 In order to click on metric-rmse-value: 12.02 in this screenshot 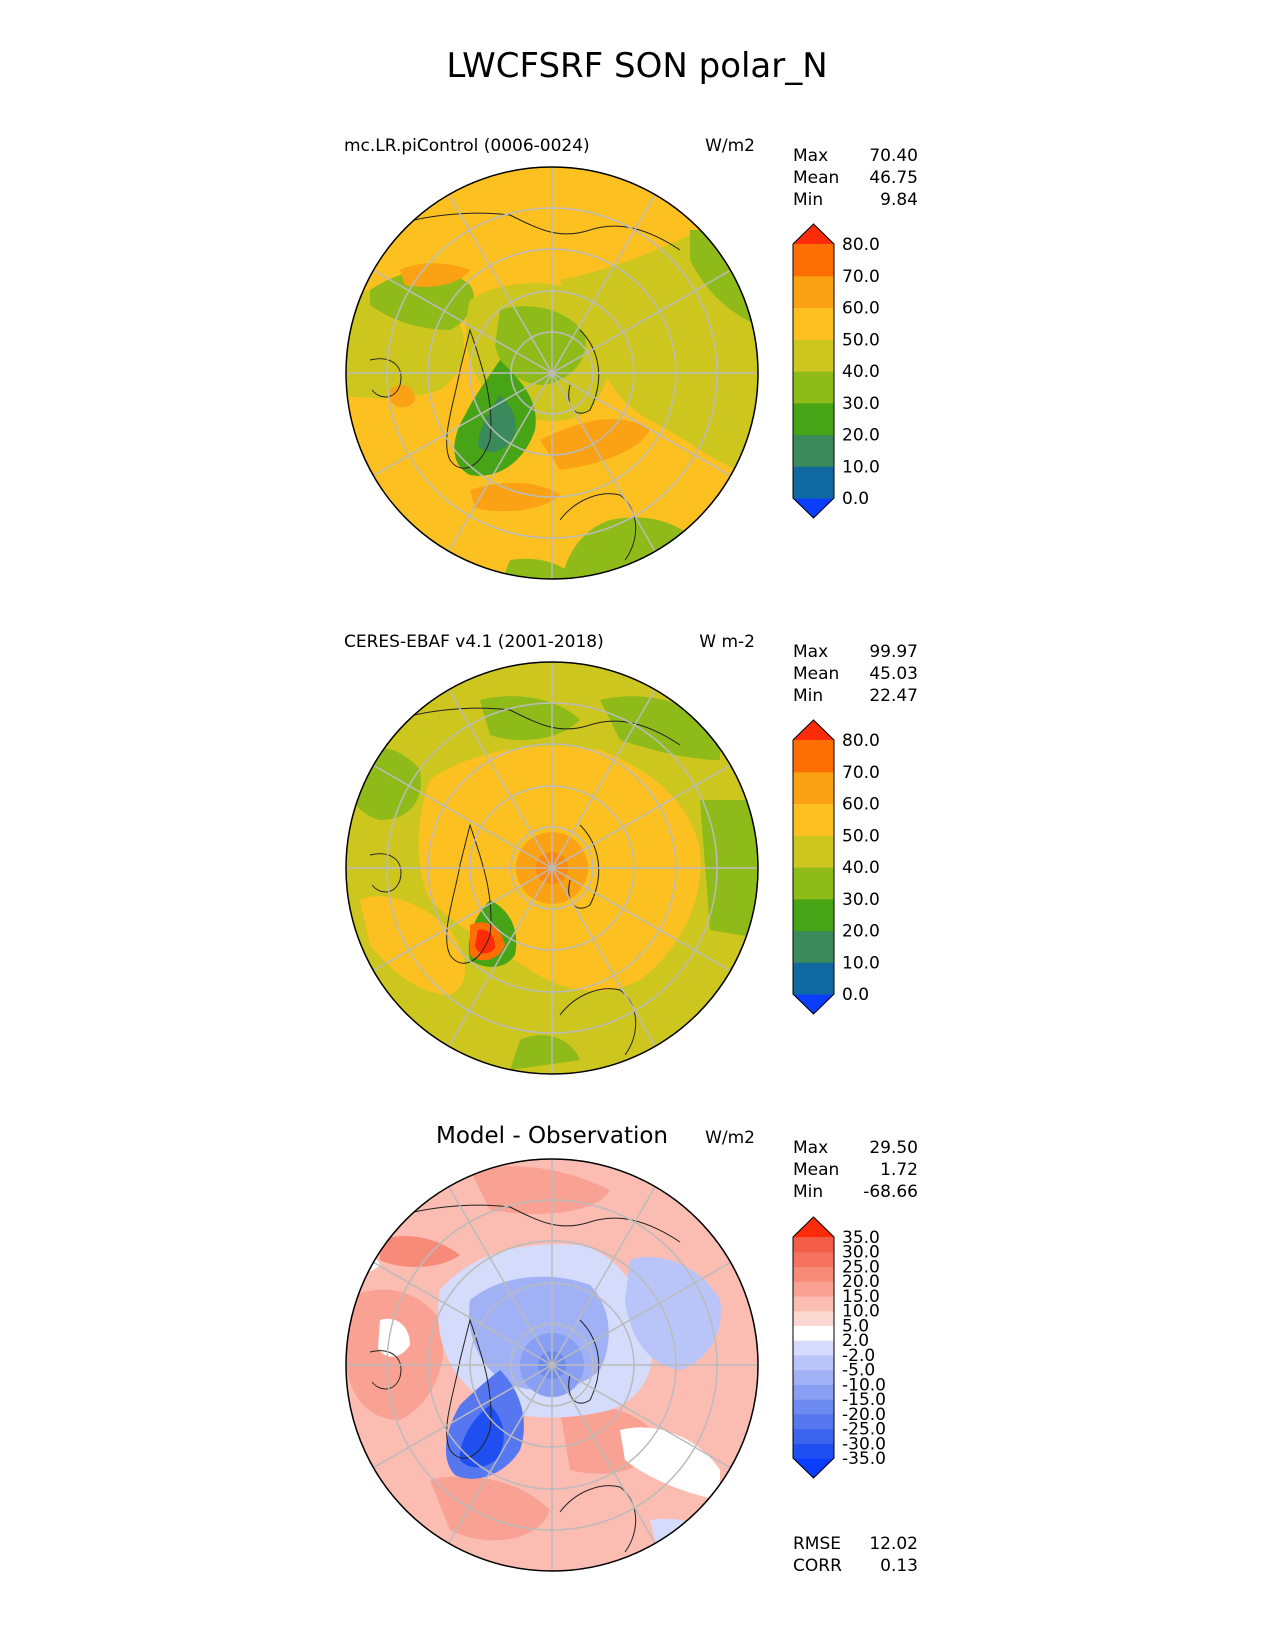, I will do `click(893, 1544)`.